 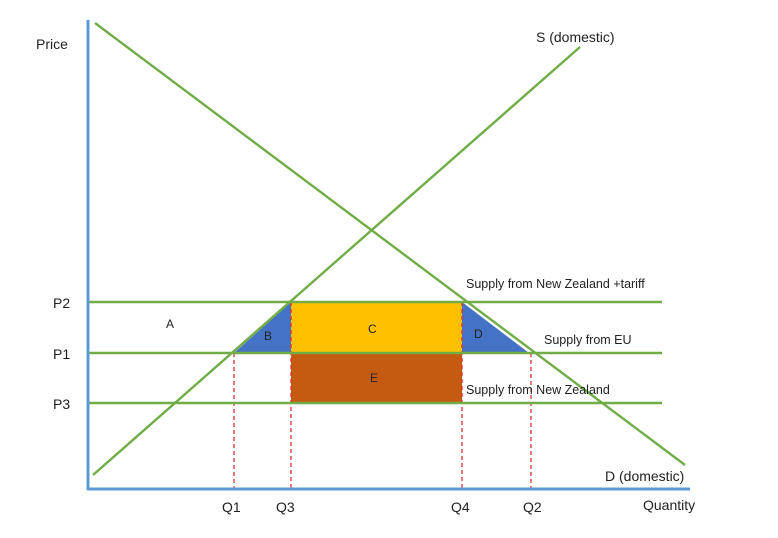 I want to click on area-b-label: B, so click(x=268, y=336).